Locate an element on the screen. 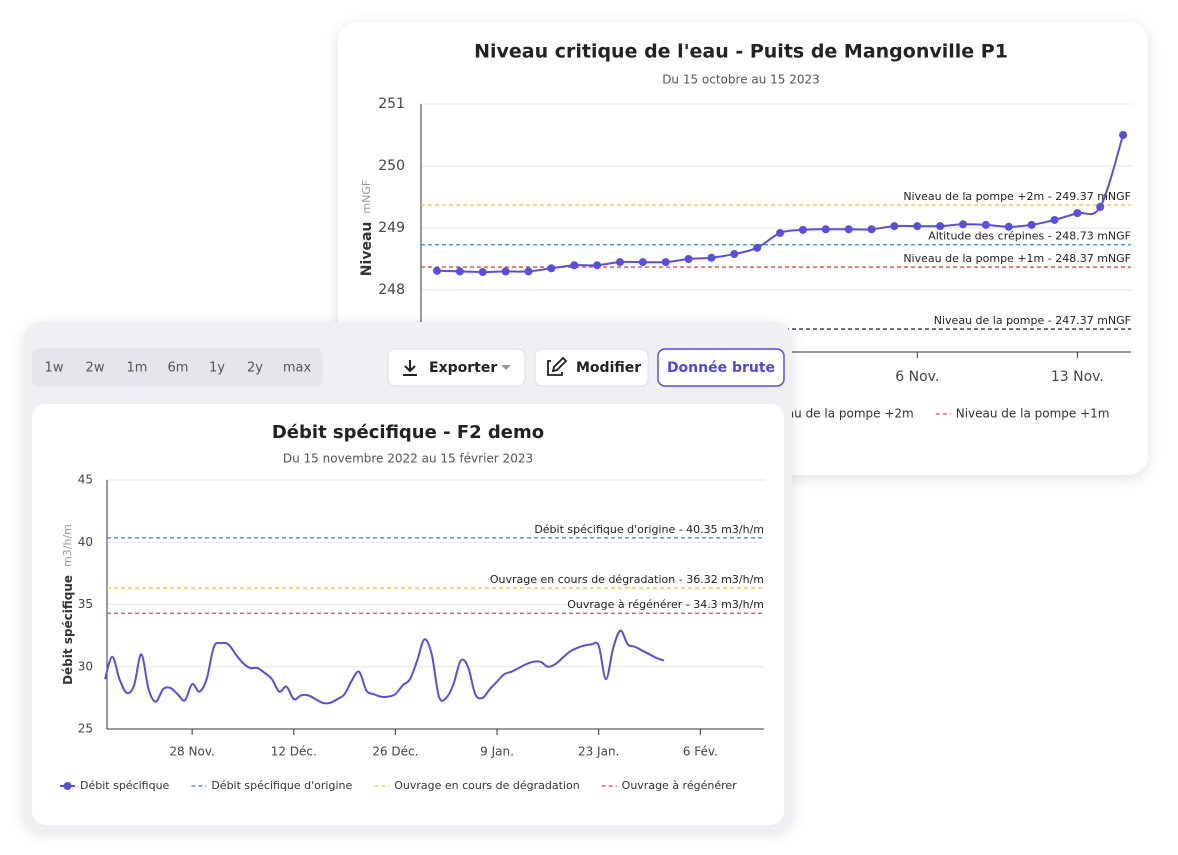  x-tick-label: 6 Nov. is located at coordinates (917, 377).